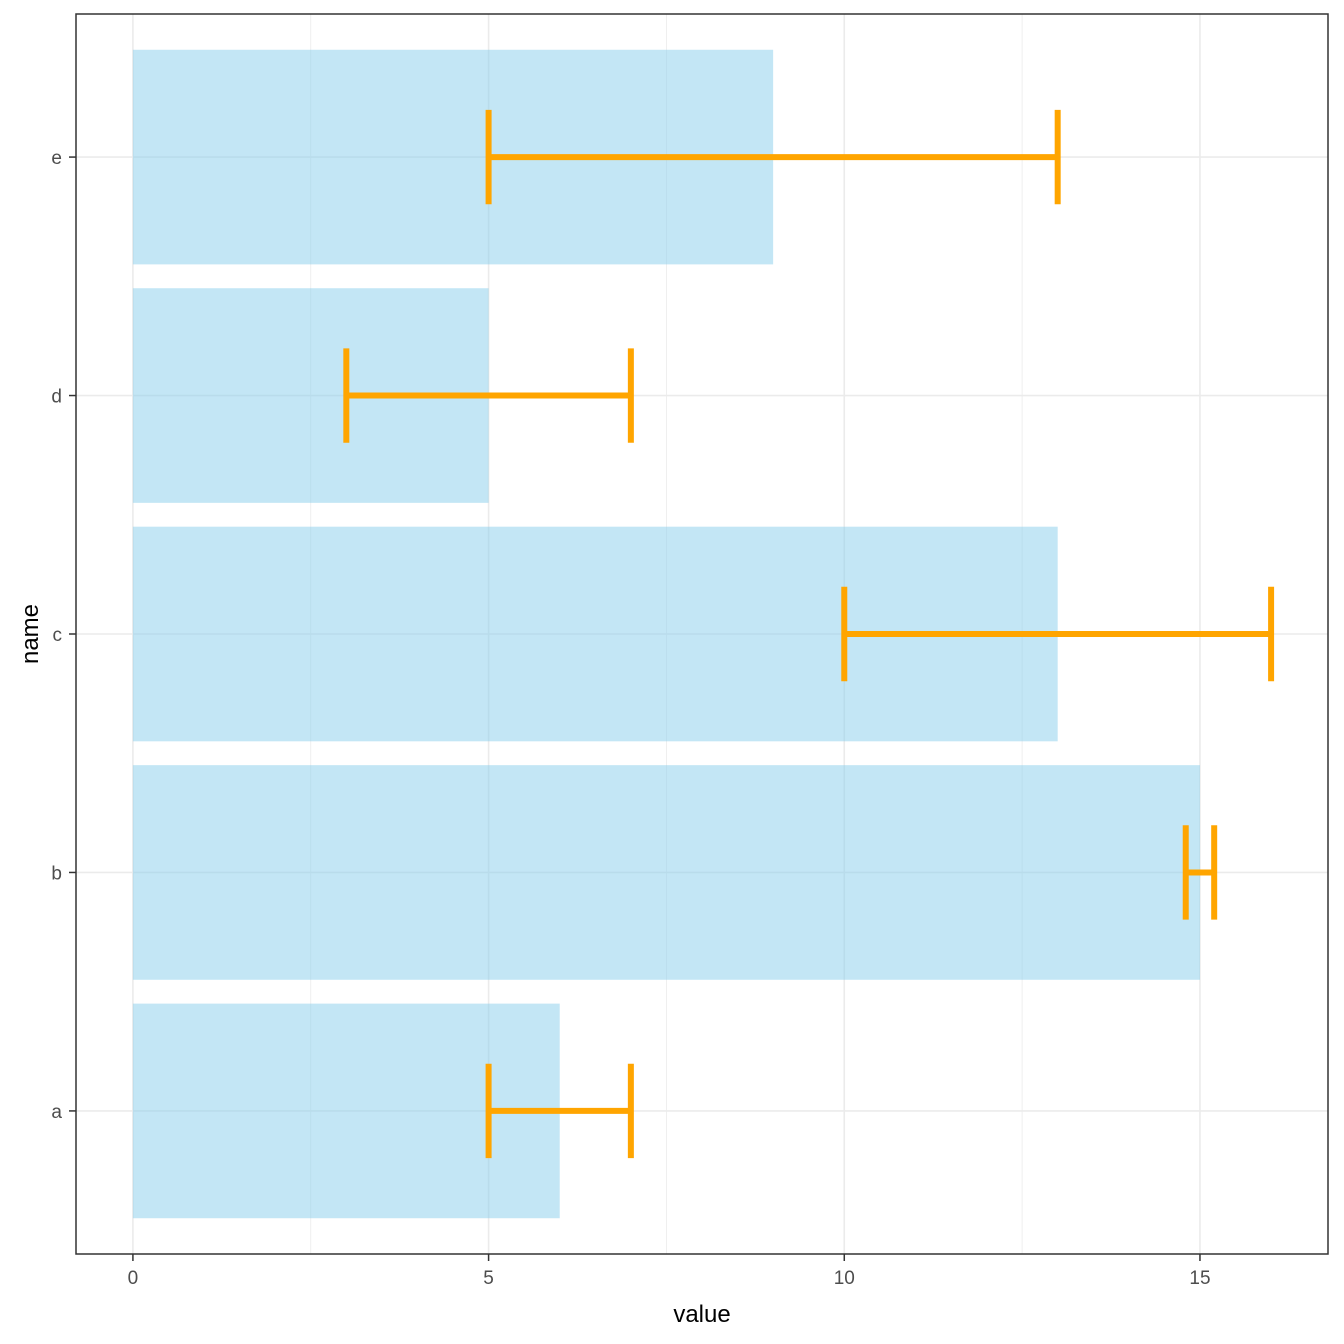  Describe the element at coordinates (30, 634) in the screenshot. I see `y-axis-title: name` at that location.